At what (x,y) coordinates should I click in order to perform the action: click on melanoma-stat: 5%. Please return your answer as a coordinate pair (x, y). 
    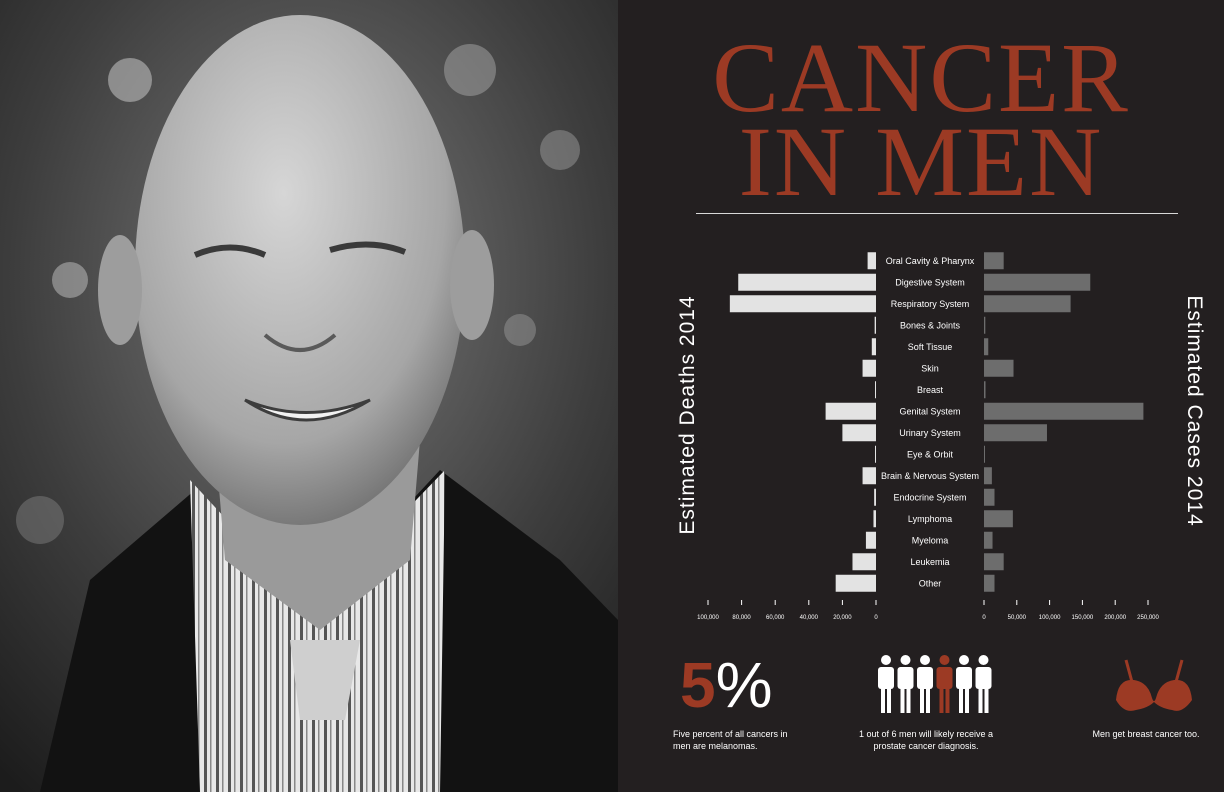
    Looking at the image, I should click on (726, 685).